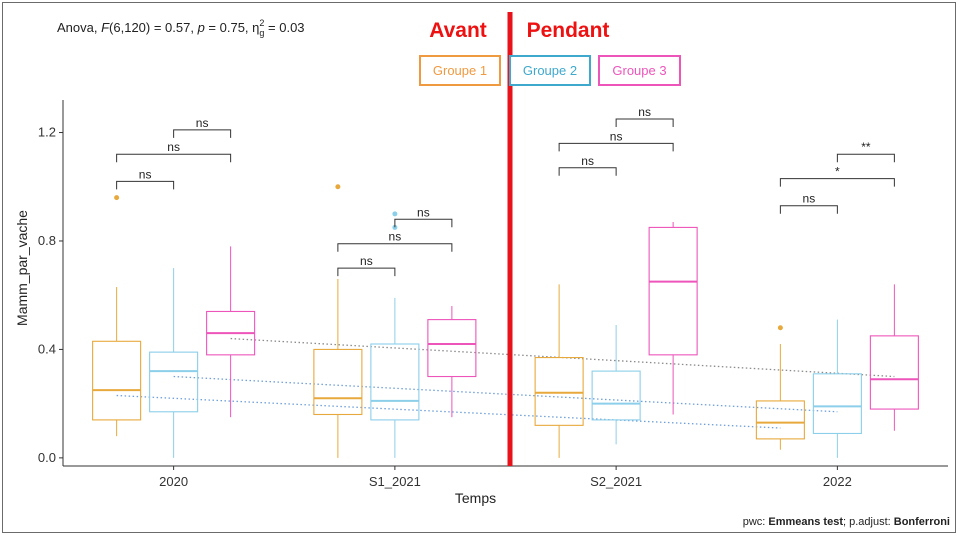 The width and height of the screenshot is (960, 537). Describe the element at coordinates (616, 481) in the screenshot. I see `x-tick-label: S2_2021` at that location.